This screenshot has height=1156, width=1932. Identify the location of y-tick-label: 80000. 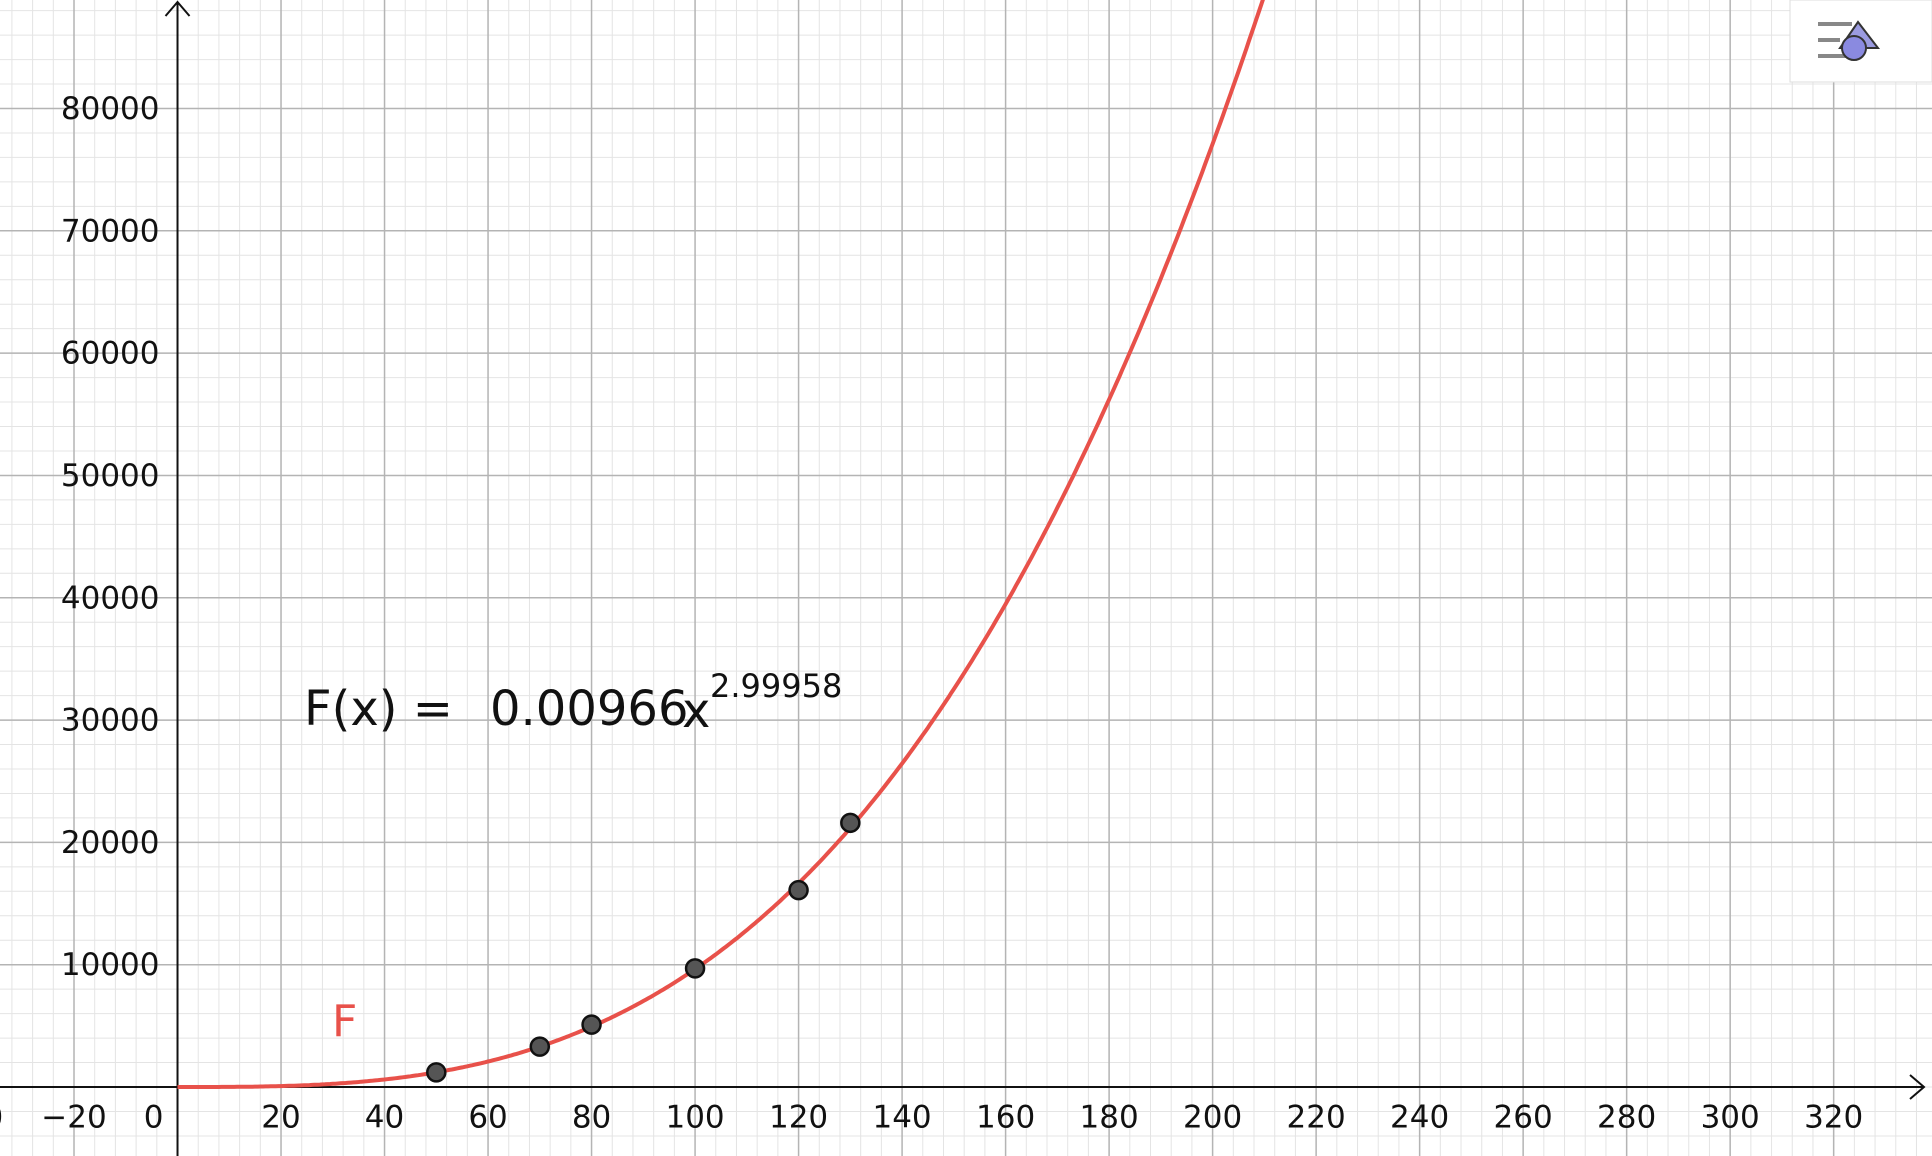
(110, 109).